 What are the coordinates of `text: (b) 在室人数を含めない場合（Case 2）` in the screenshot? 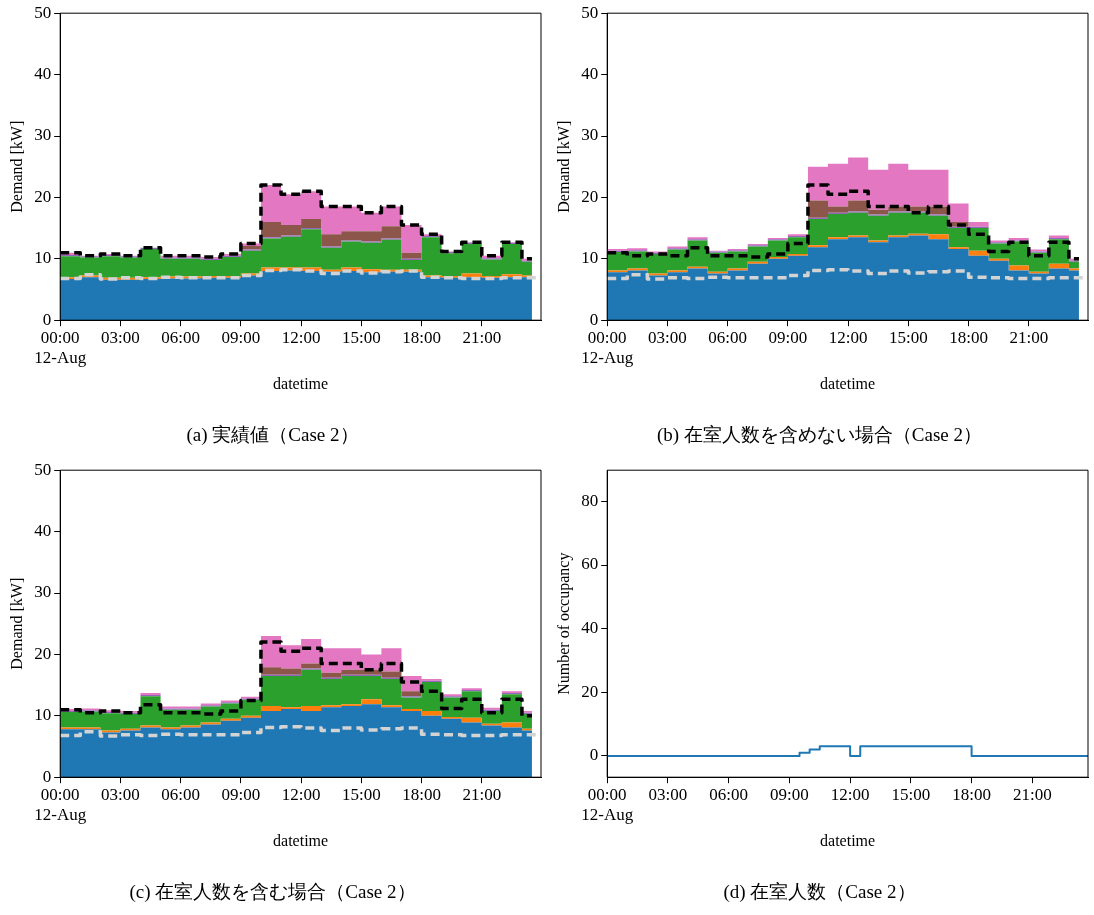 It's located at (819, 434).